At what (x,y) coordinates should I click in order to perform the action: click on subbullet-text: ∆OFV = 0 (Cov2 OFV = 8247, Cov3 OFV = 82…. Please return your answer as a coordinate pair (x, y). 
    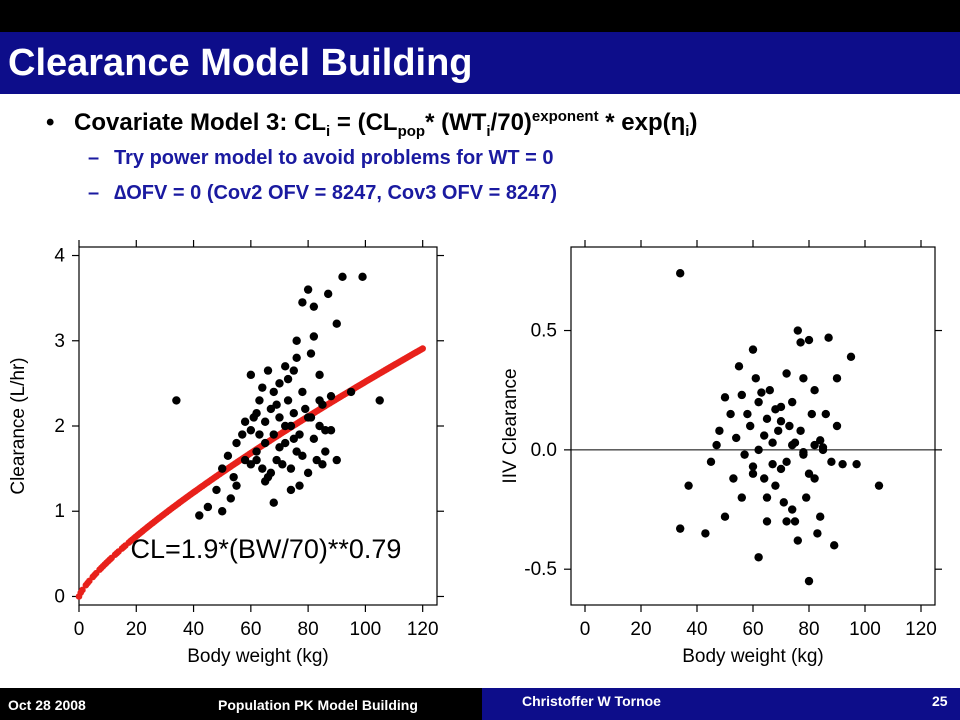
    Looking at the image, I should click on (335, 193).